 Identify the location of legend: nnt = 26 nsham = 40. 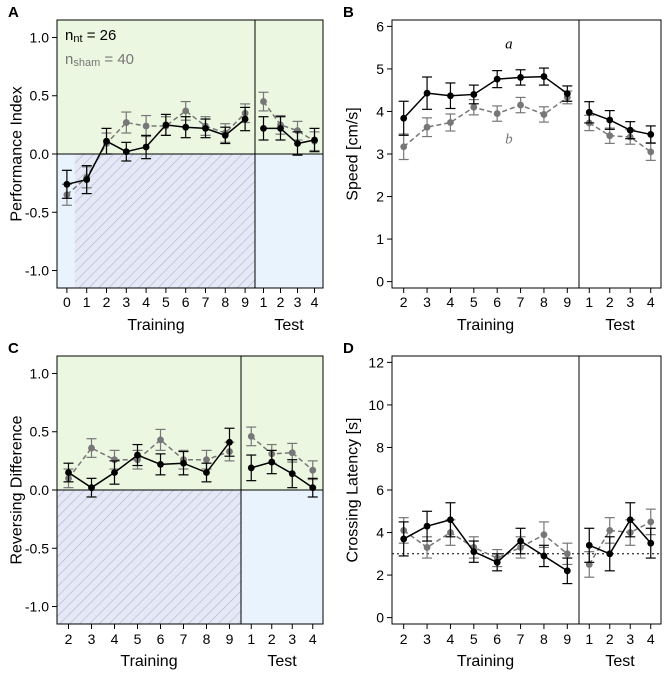
(99, 48).